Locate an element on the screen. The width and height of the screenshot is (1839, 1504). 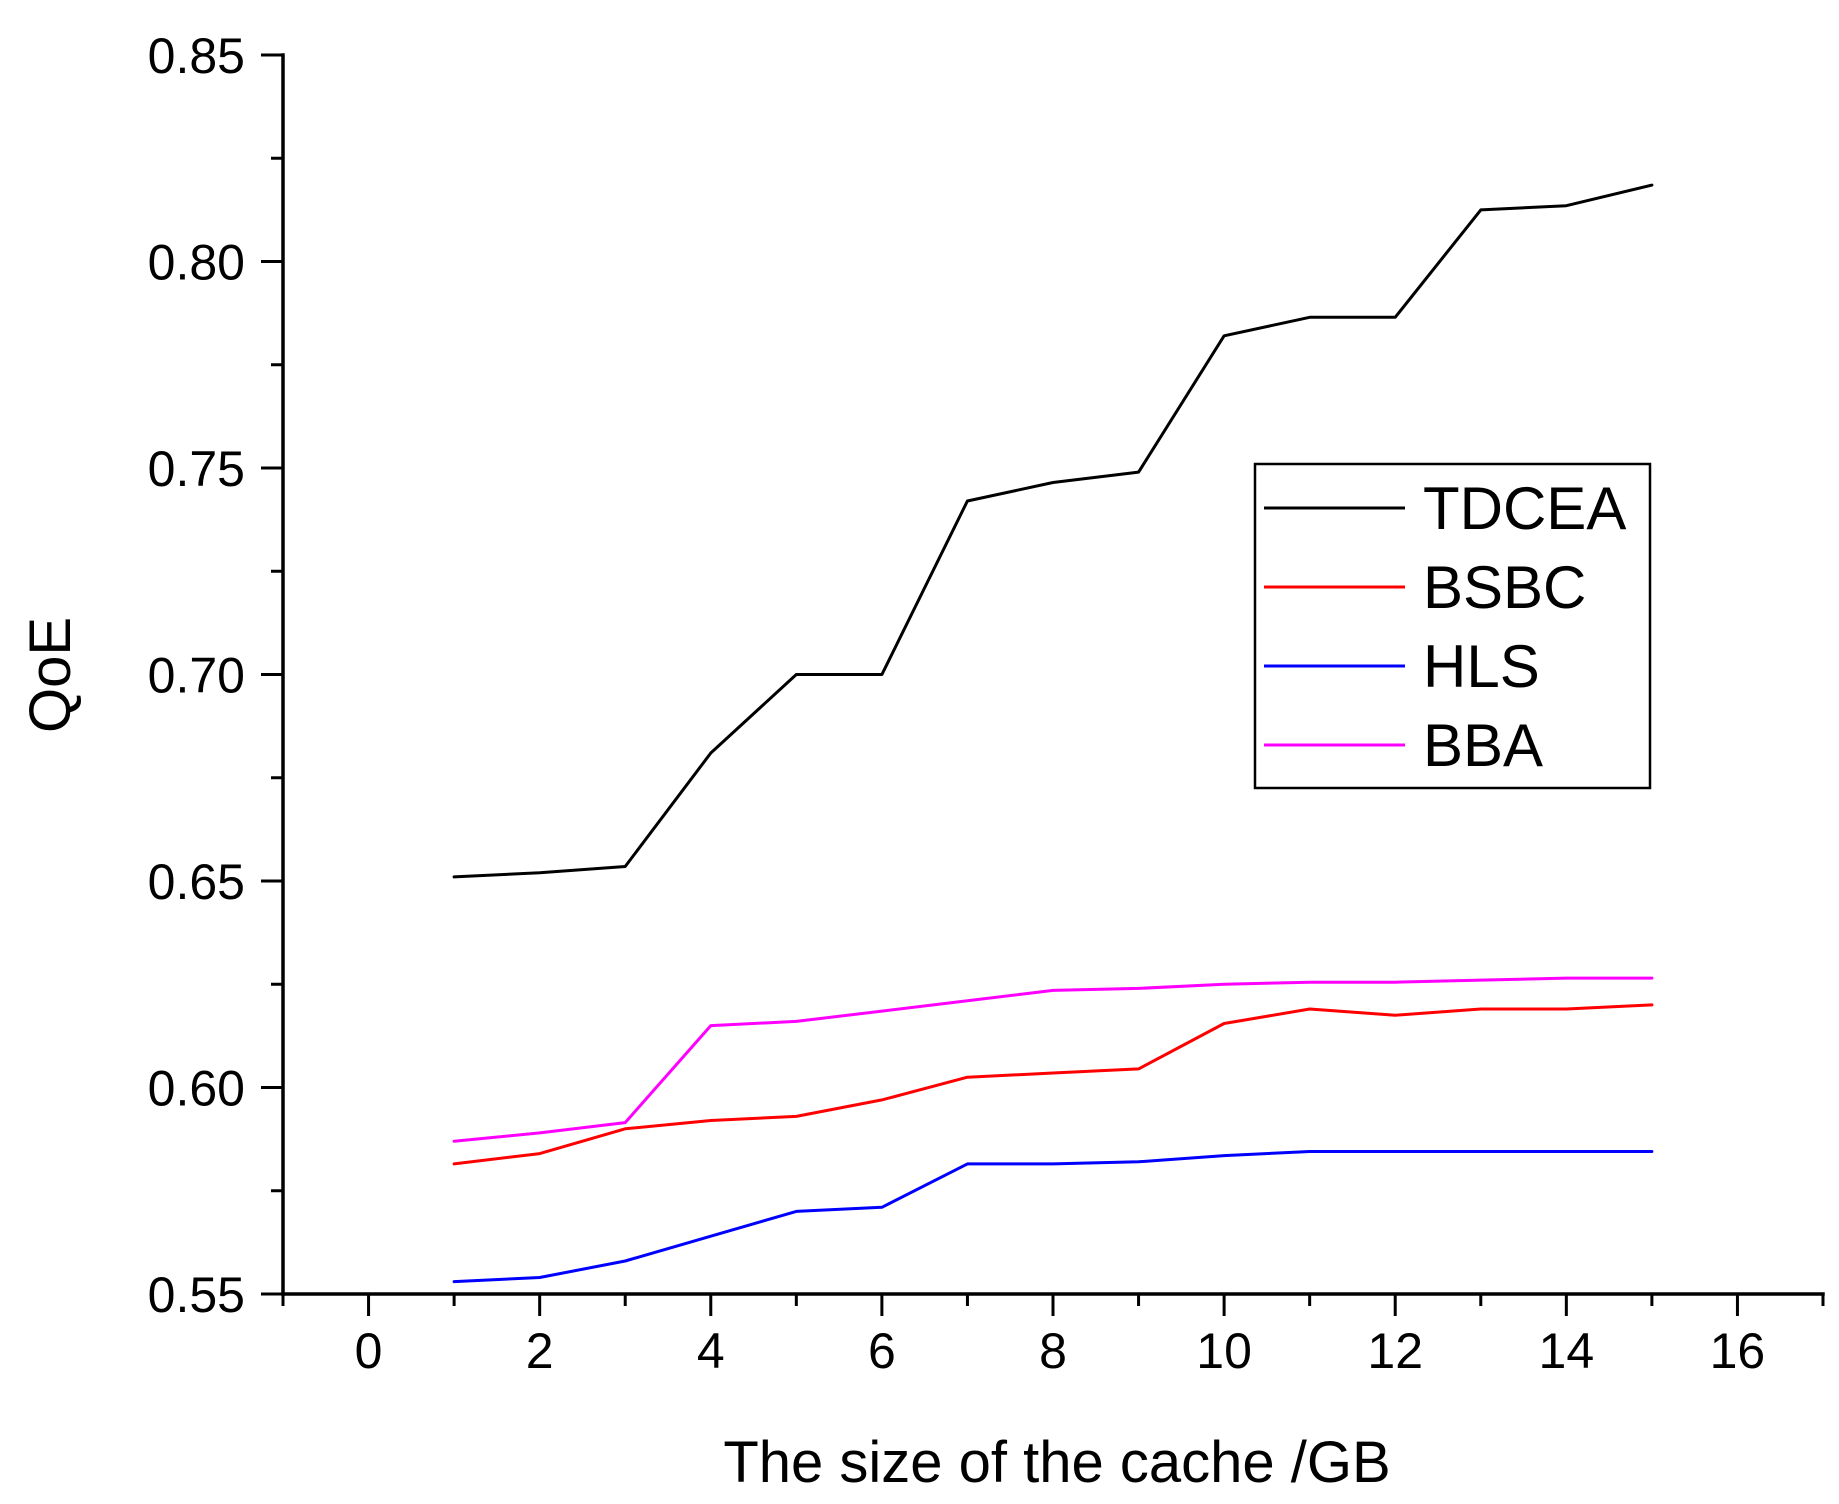
x-axis-title: The size of the cache /GB is located at coordinates (1056, 1462).